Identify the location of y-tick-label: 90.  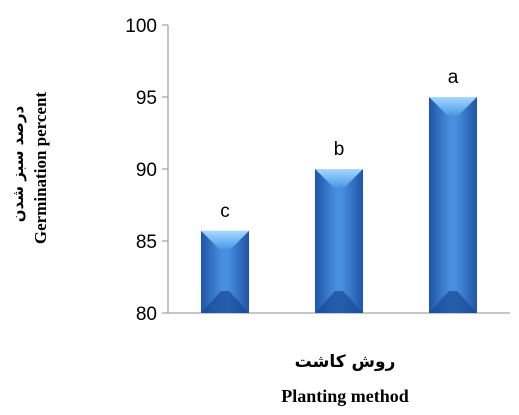
(146, 170).